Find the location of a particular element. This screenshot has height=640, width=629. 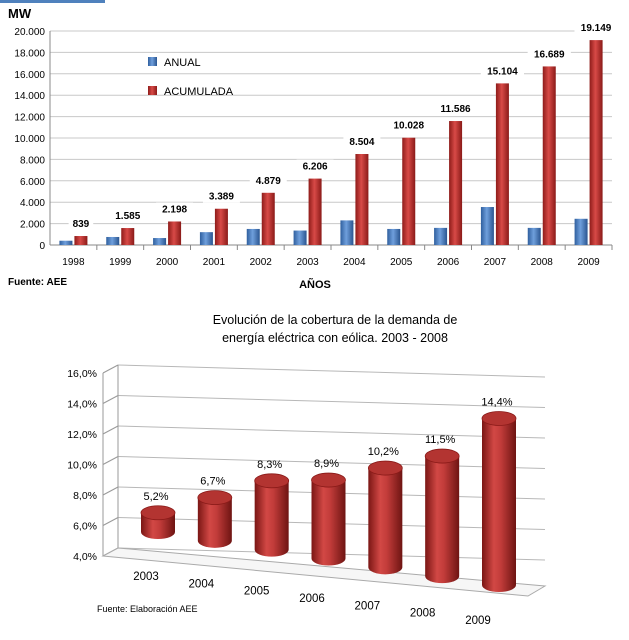

data-label-2003: 5,2% is located at coordinates (155, 497).